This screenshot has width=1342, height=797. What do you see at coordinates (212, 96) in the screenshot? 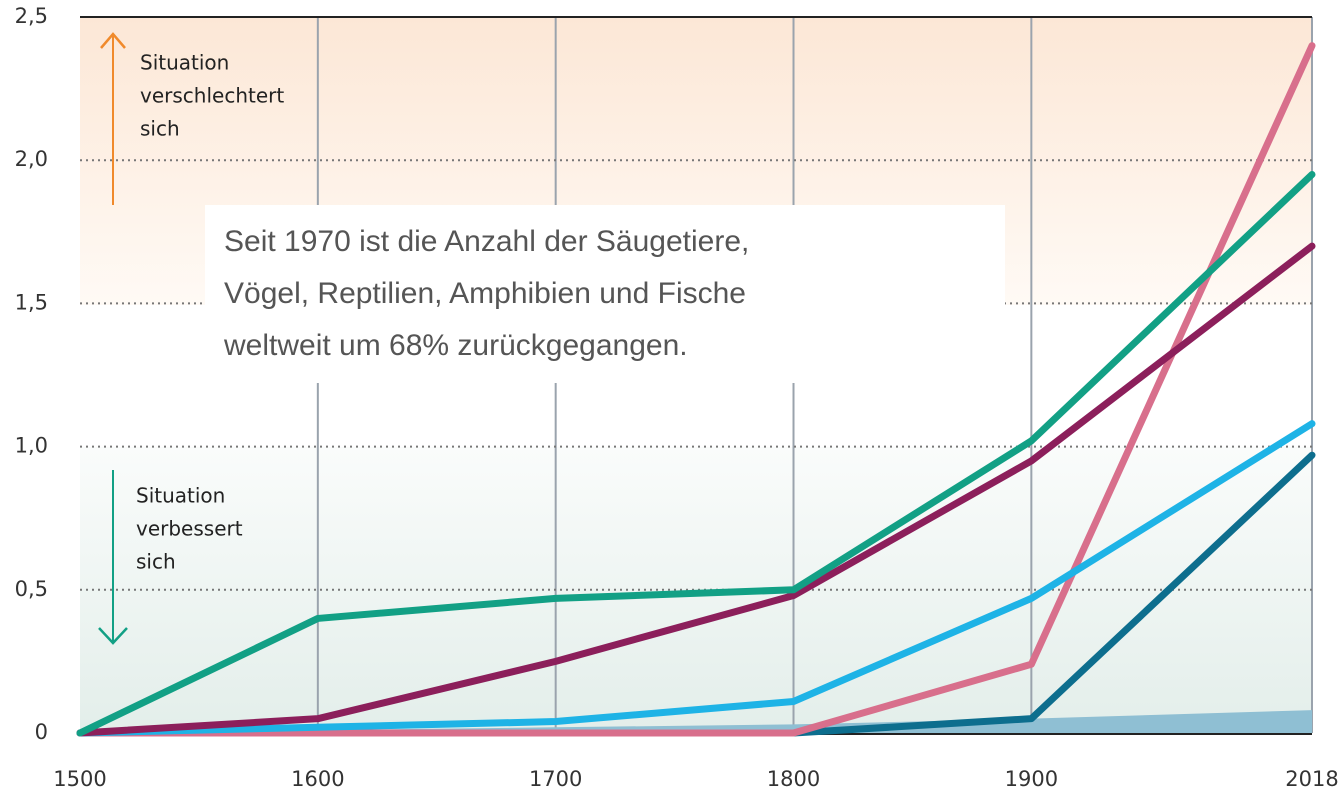
I see `annotation-line: verschlechtert` at bounding box center [212, 96].